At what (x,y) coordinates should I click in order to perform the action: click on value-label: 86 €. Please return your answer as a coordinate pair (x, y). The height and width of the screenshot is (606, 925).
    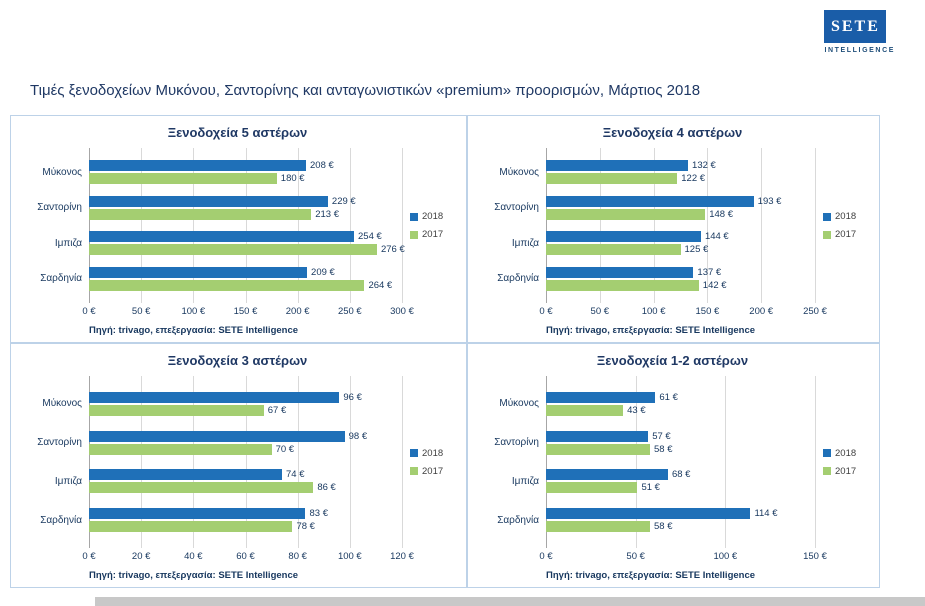
    Looking at the image, I should click on (326, 488).